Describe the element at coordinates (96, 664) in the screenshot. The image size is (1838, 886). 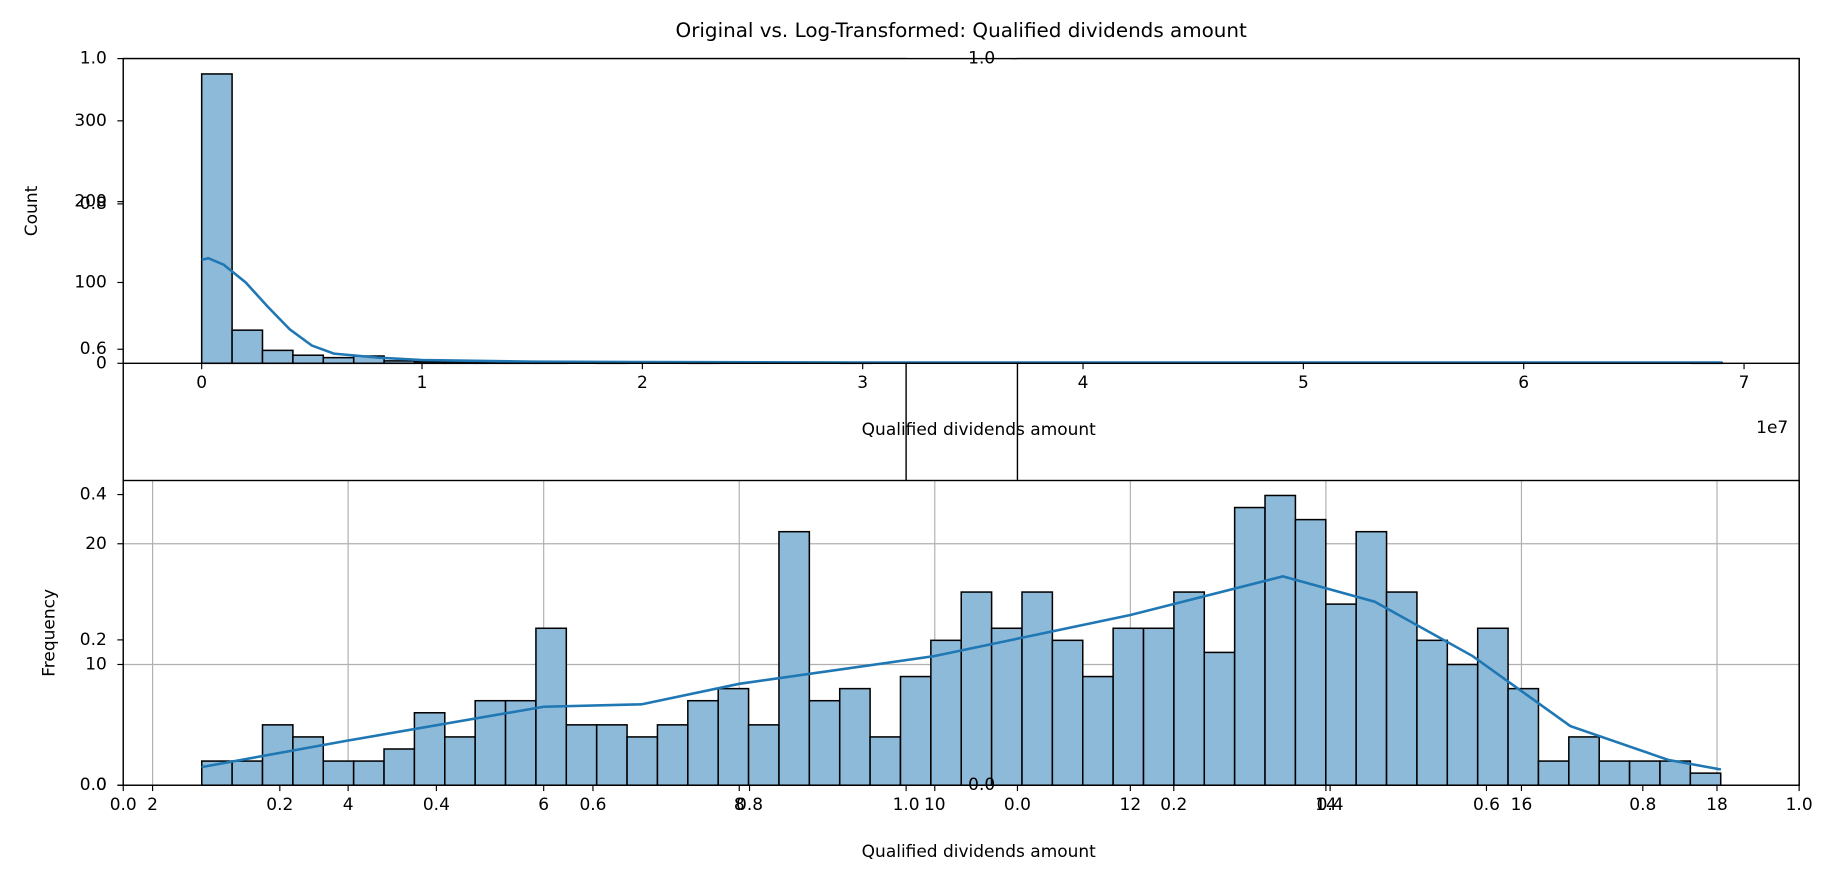
I see `y-tick-label: 10` at that location.